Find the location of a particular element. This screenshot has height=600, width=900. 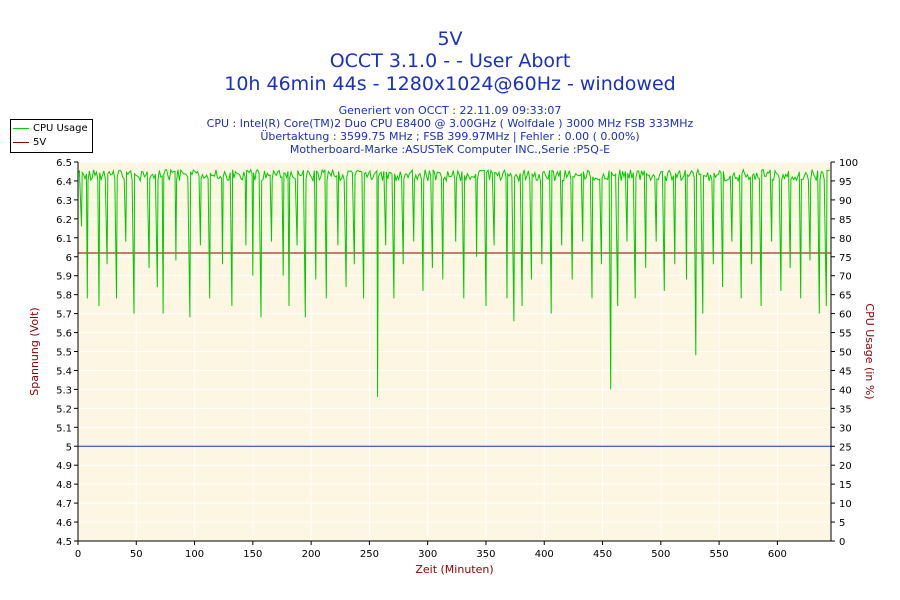

x-tick-label: 200 is located at coordinates (311, 554).